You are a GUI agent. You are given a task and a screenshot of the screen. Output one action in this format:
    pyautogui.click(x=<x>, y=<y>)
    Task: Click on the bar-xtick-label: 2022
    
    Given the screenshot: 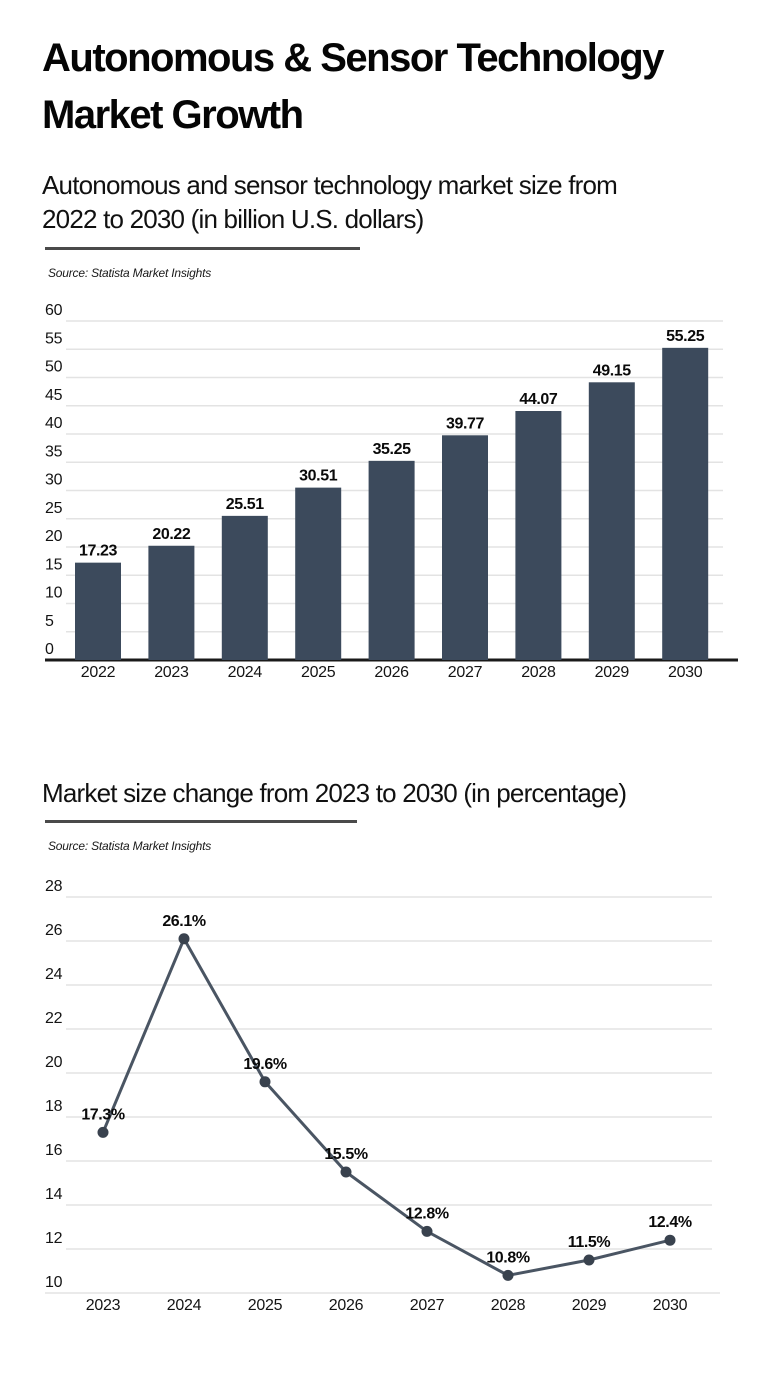 What is the action you would take?
    pyautogui.click(x=98, y=672)
    